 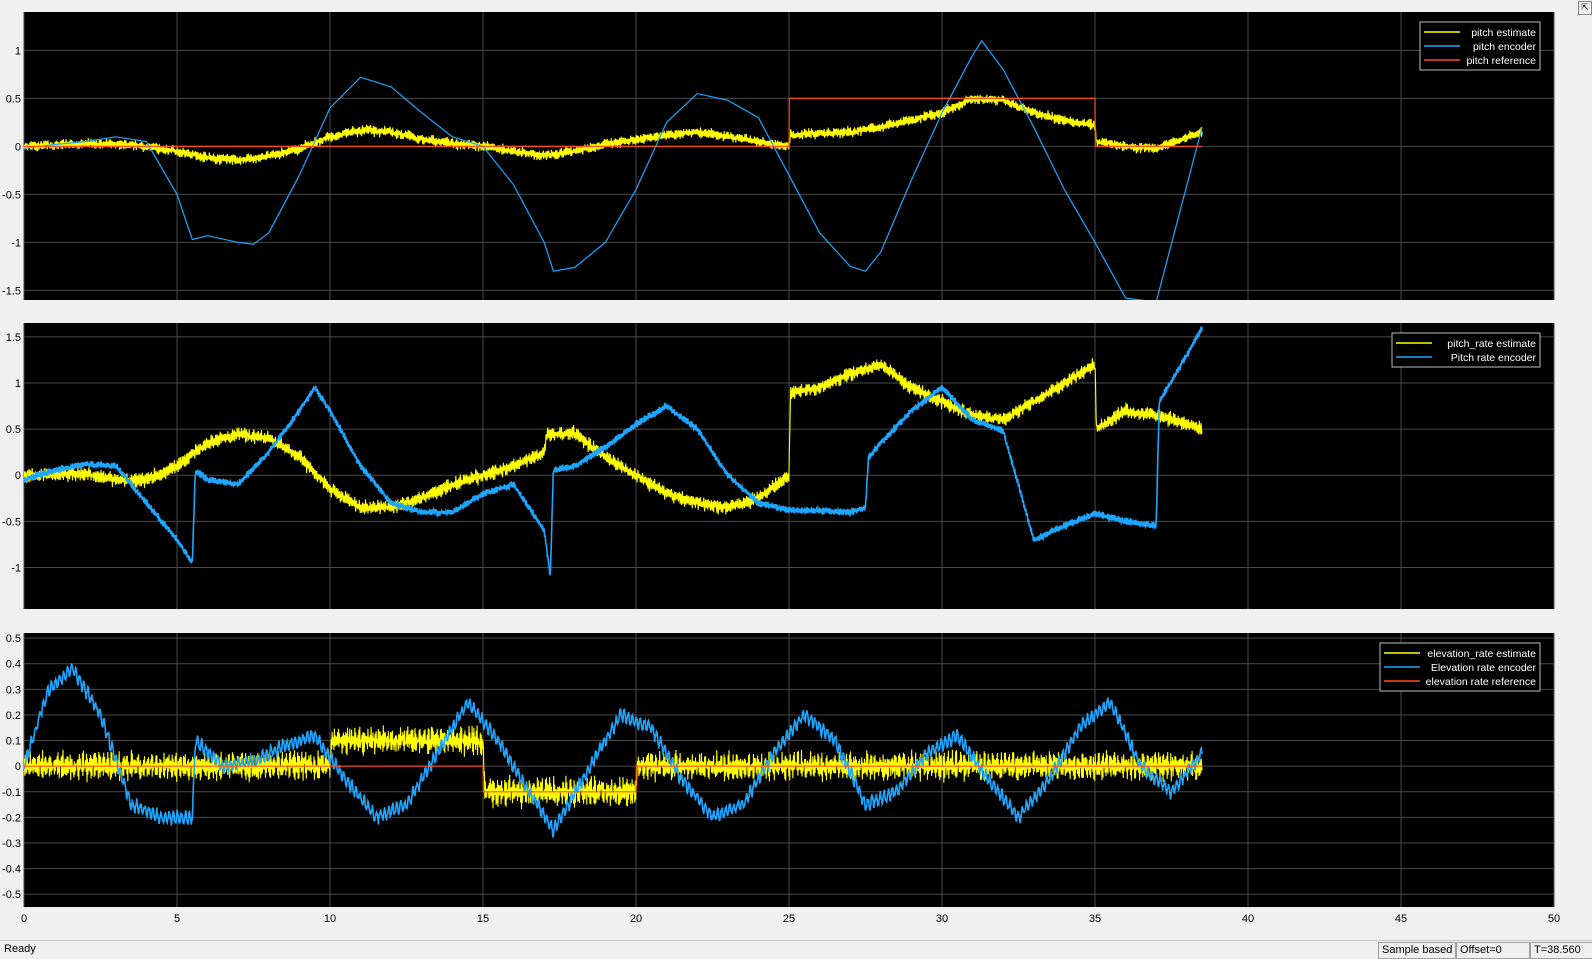 What do you see at coordinates (1401, 919) in the screenshot?
I see `x-tick-label: 45` at bounding box center [1401, 919].